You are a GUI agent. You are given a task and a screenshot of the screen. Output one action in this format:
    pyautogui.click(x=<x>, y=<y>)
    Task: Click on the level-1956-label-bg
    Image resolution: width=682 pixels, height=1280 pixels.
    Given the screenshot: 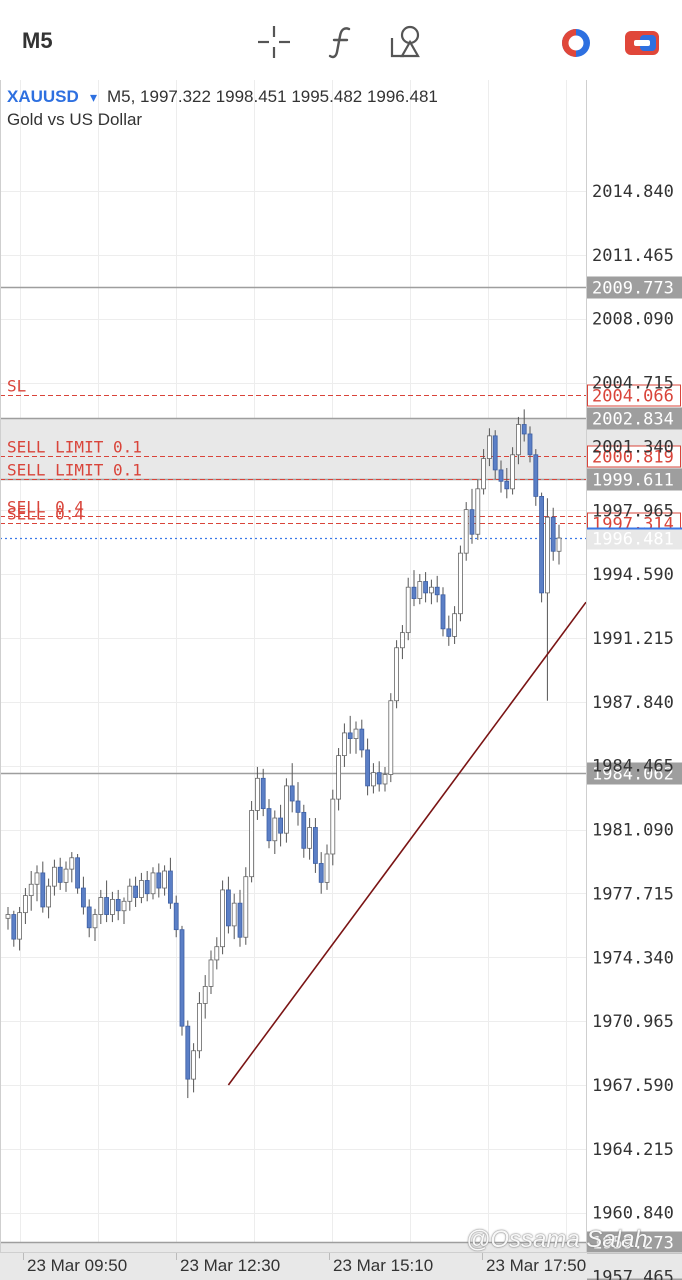 What is the action you would take?
    pyautogui.click(x=634, y=1279)
    